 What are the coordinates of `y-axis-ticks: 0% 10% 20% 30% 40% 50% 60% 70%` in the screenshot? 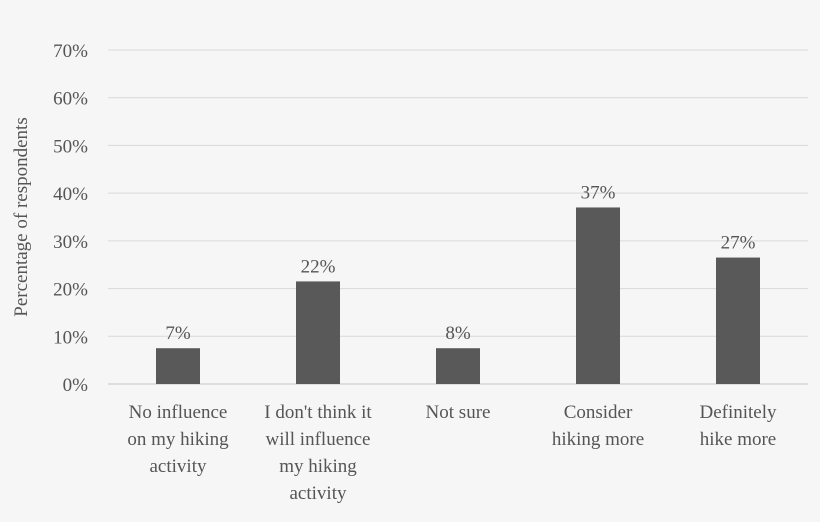 It's located at (70, 218).